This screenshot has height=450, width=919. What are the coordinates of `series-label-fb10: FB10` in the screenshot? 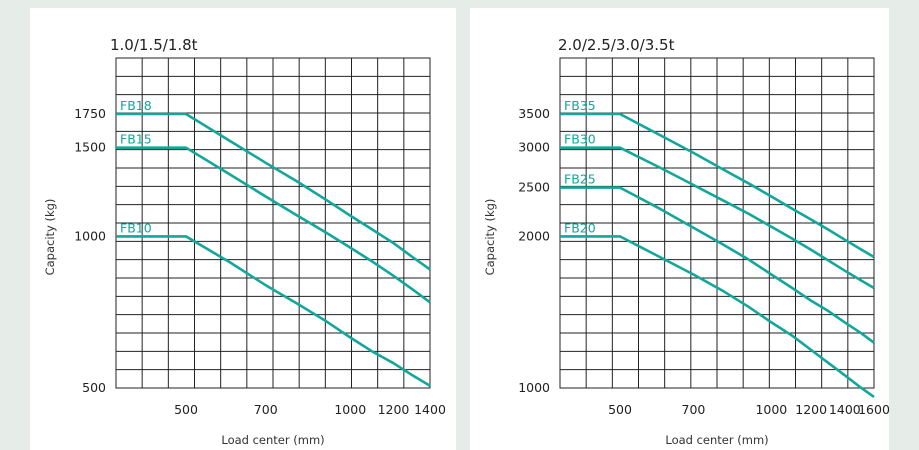 It's located at (136, 227).